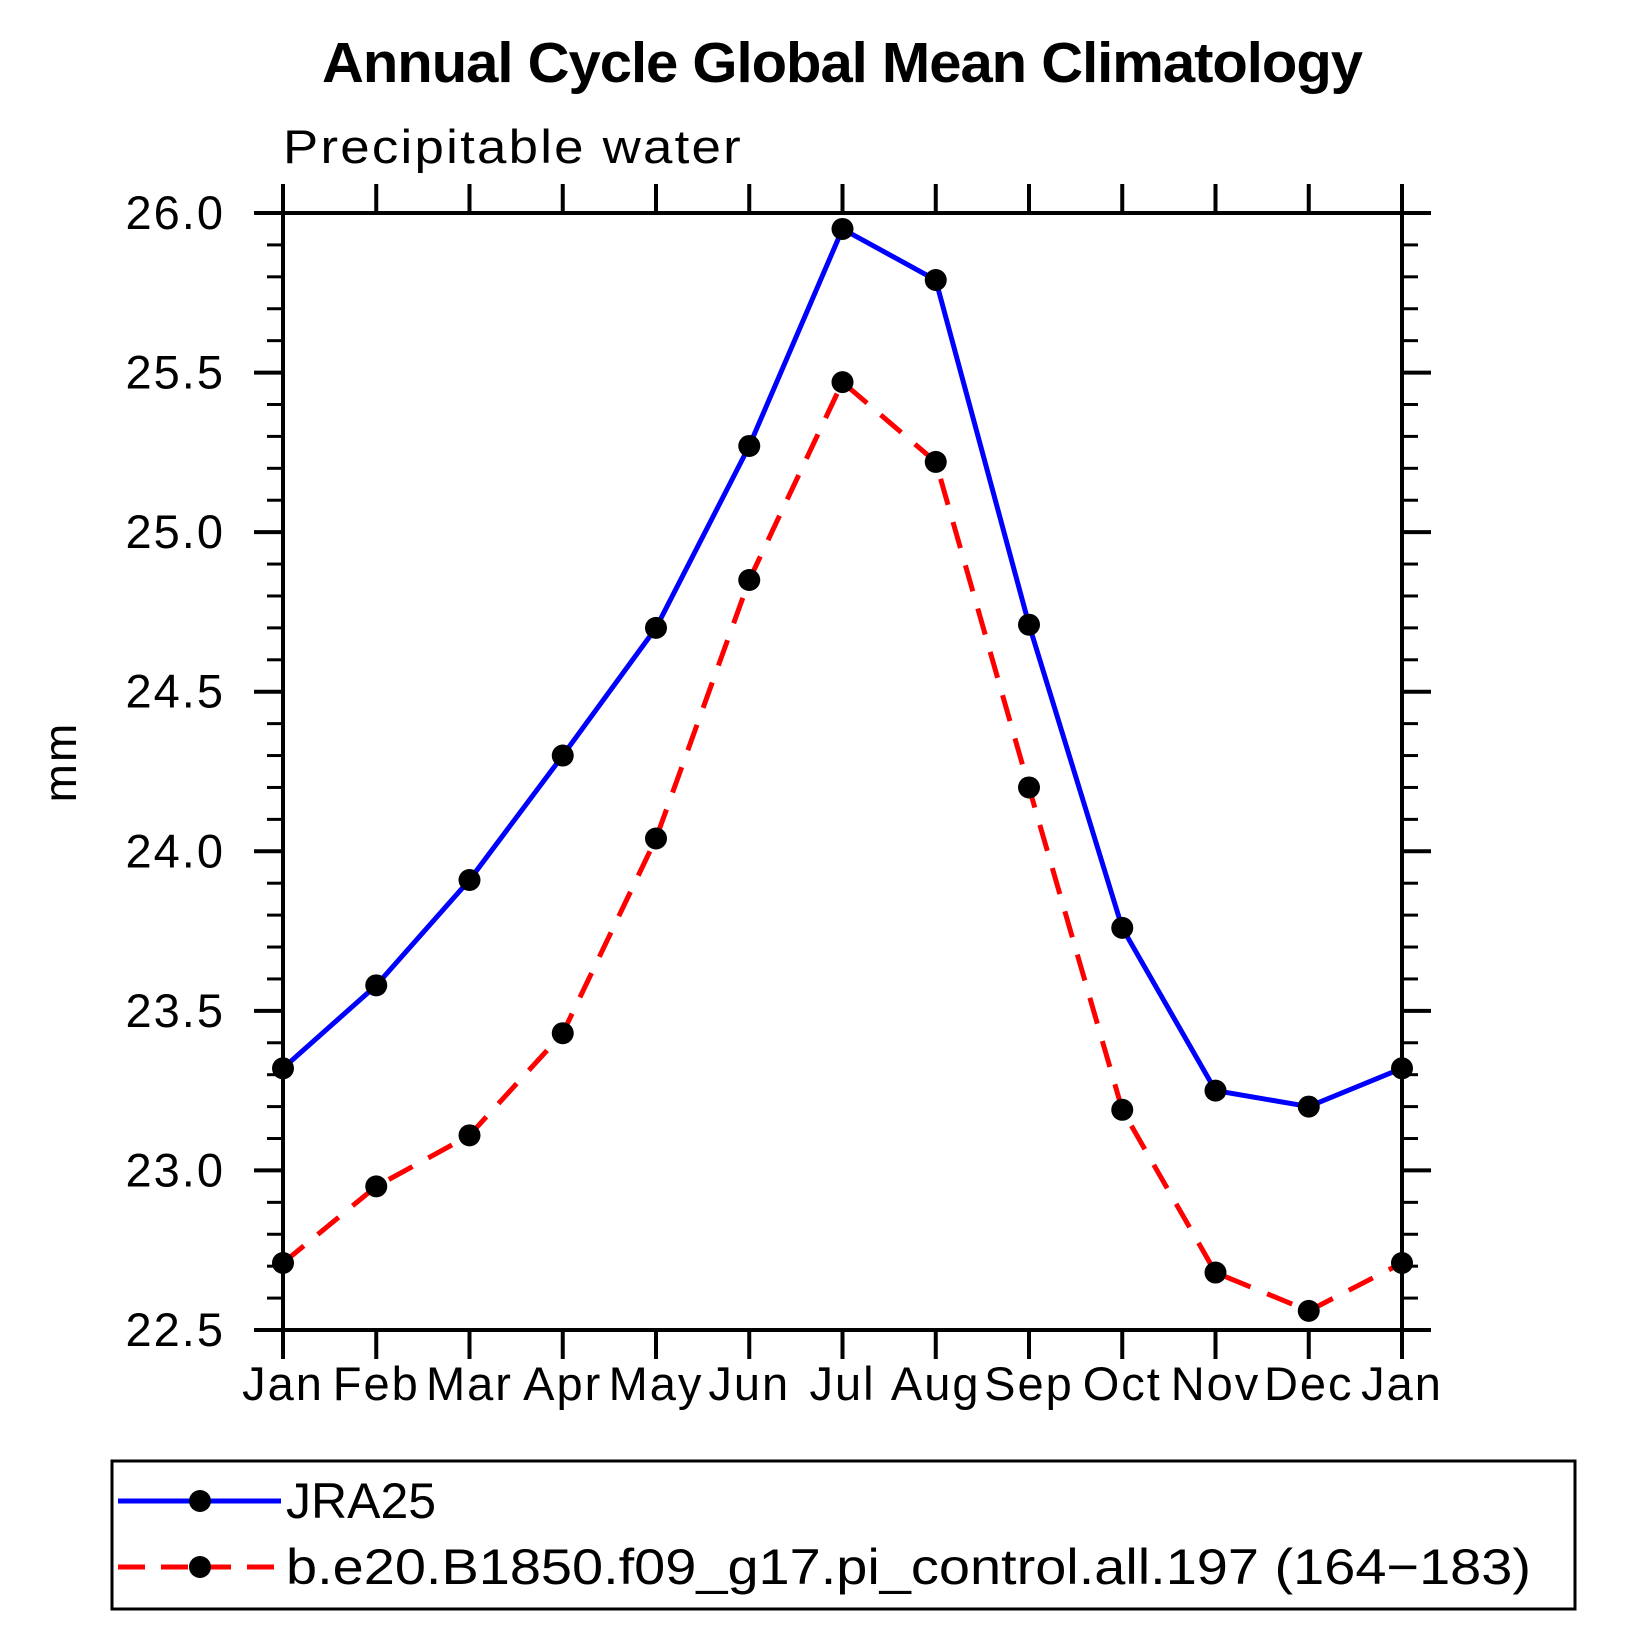 This screenshot has width=1647, height=1647. I want to click on y-tick-label: 24.5, so click(175, 691).